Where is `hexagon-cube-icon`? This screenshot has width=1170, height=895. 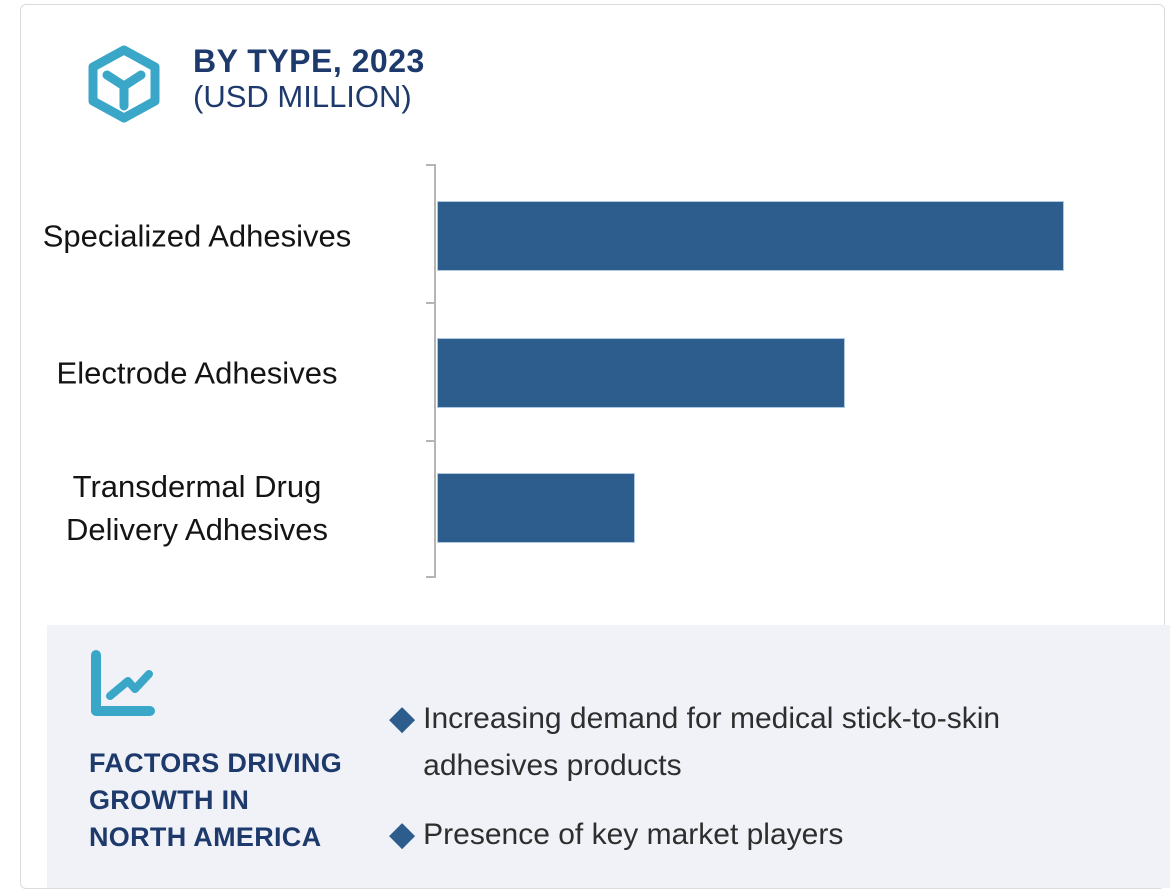
hexagon-cube-icon is located at coordinates (124, 84).